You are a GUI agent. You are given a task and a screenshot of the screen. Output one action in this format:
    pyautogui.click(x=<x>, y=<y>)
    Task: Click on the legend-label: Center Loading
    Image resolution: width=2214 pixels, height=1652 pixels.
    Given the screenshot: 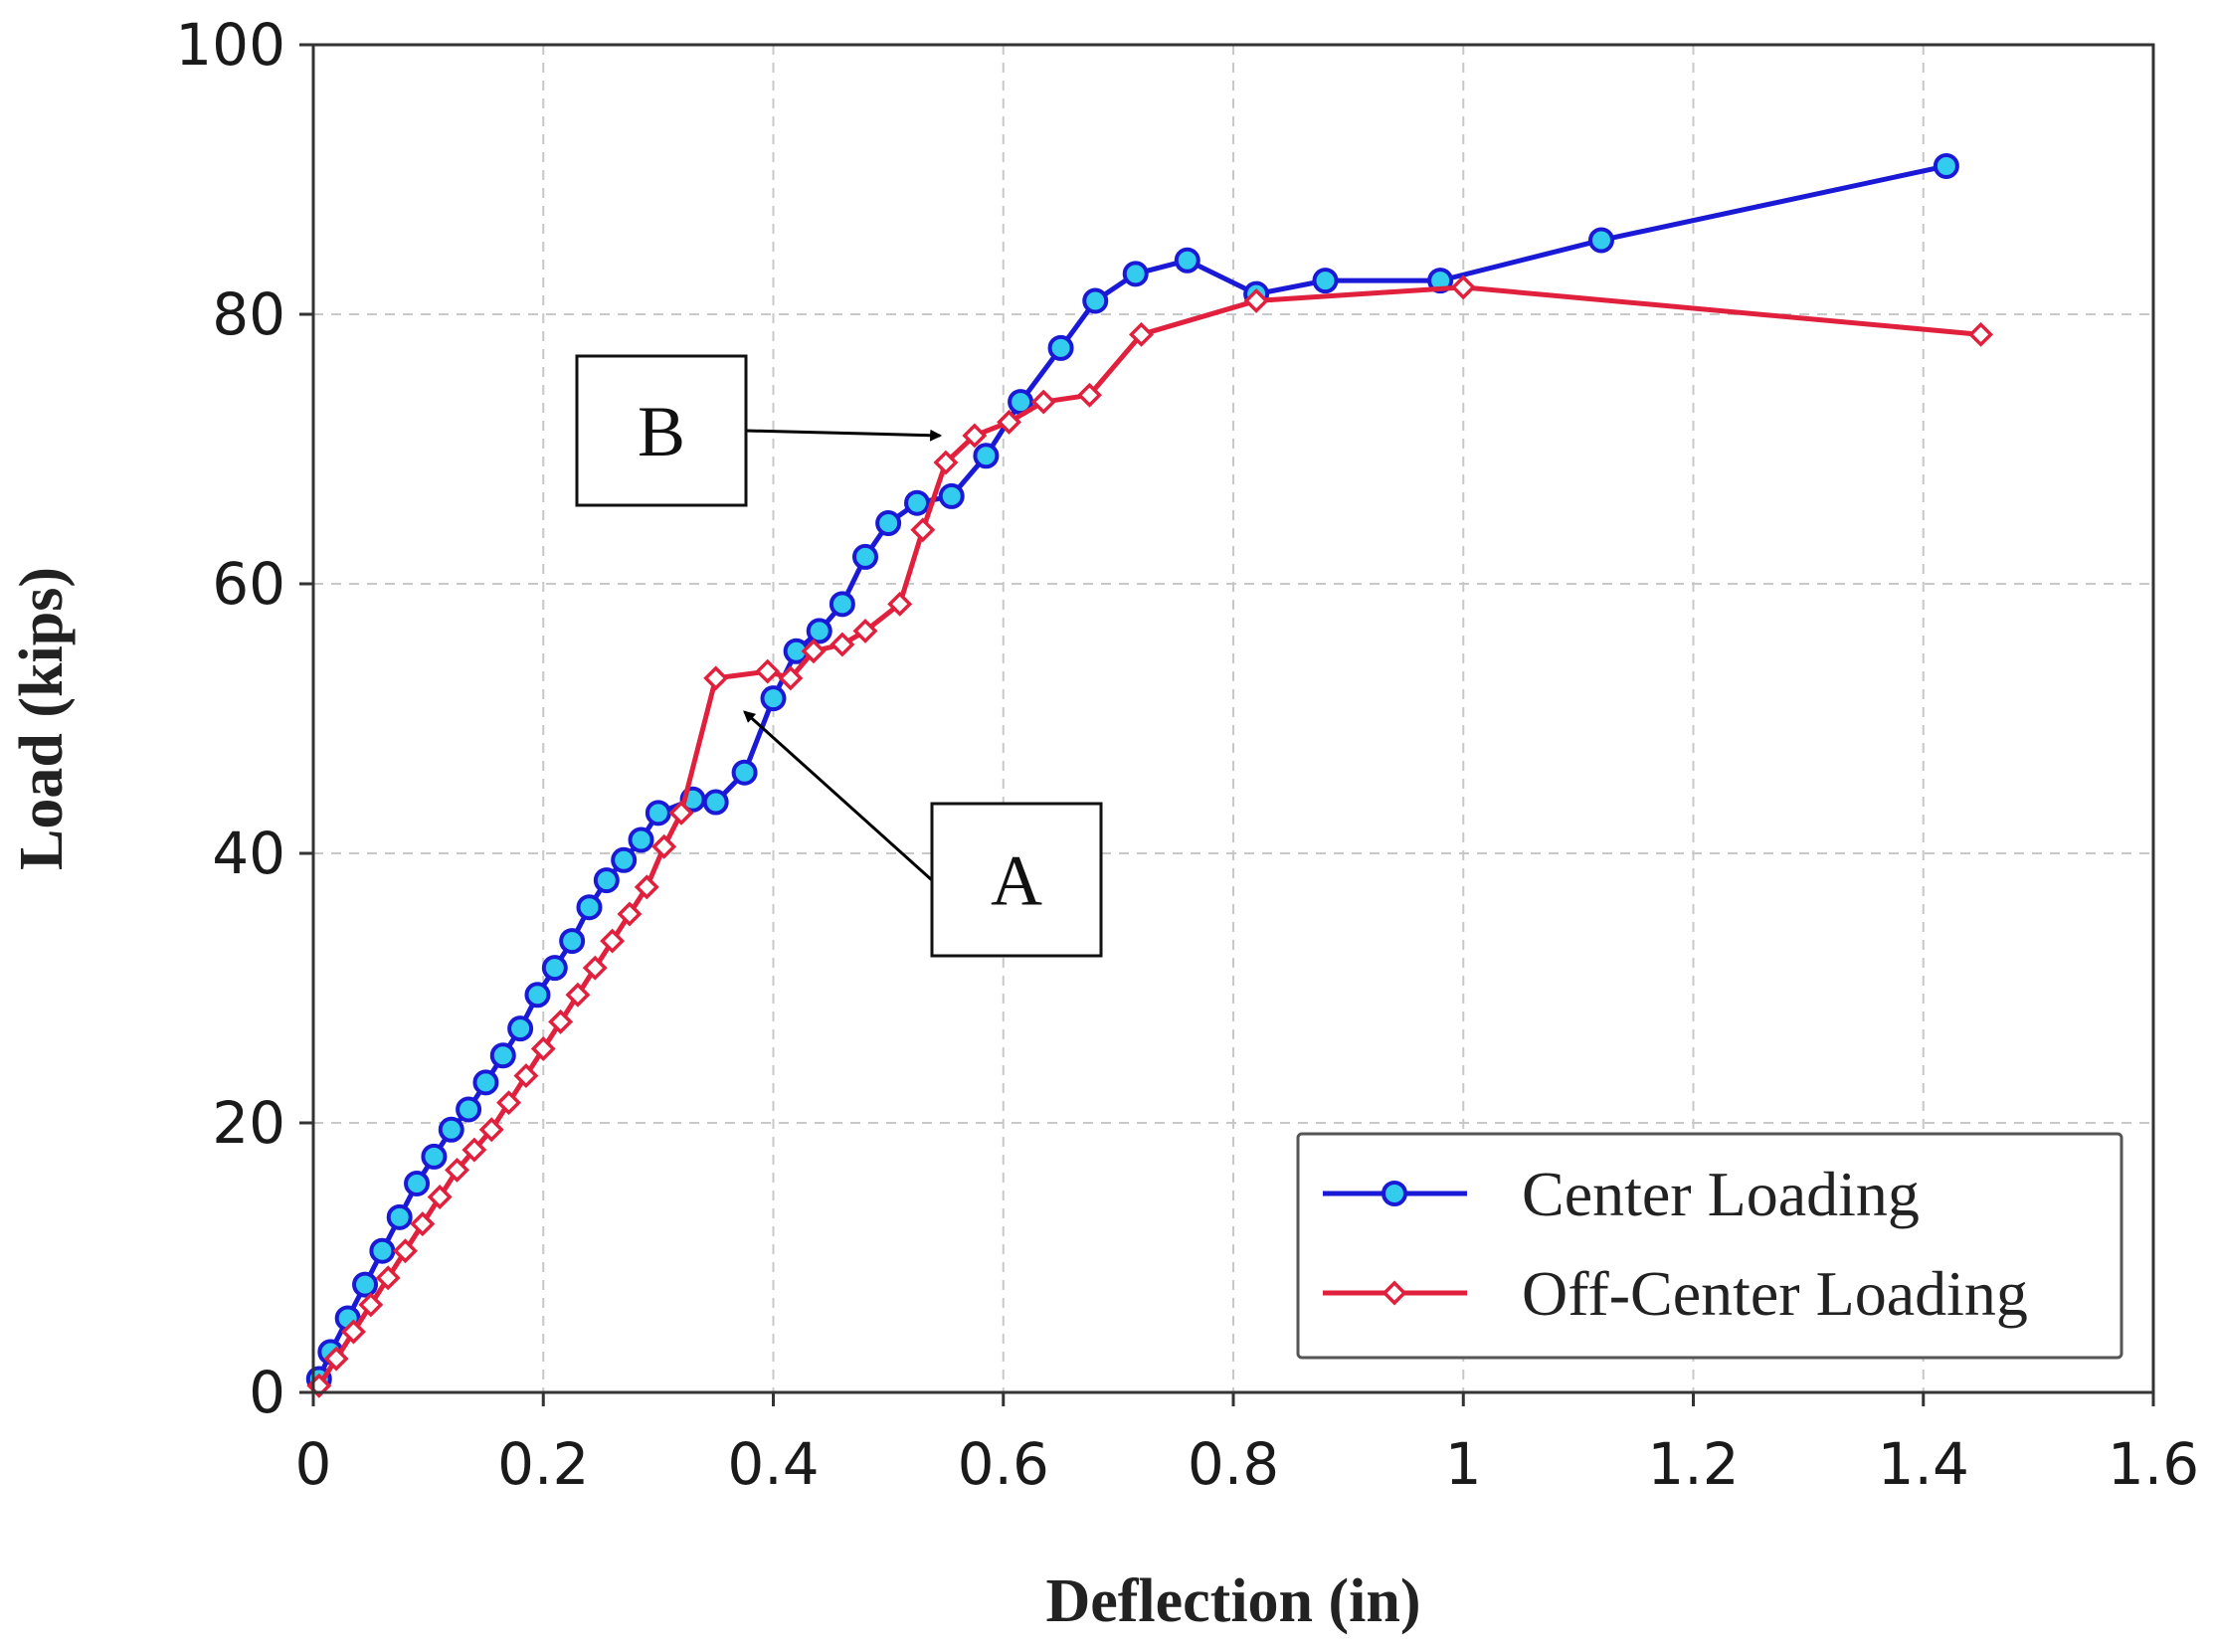 What is the action you would take?
    pyautogui.click(x=1721, y=1194)
    